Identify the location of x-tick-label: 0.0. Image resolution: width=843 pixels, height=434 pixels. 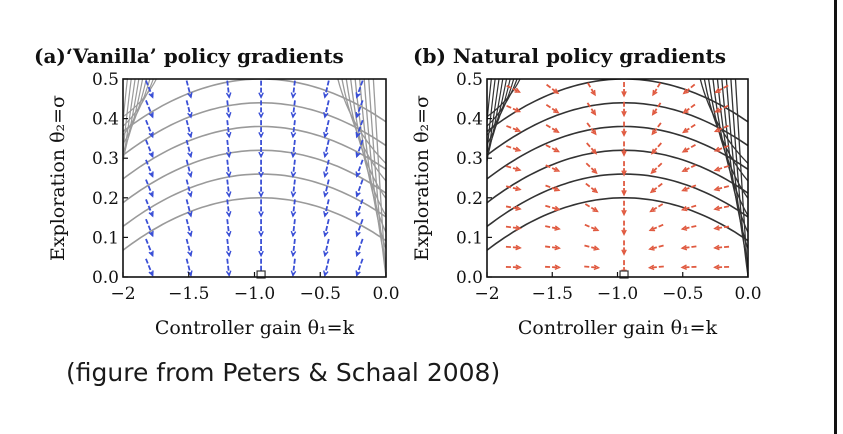
(747, 294).